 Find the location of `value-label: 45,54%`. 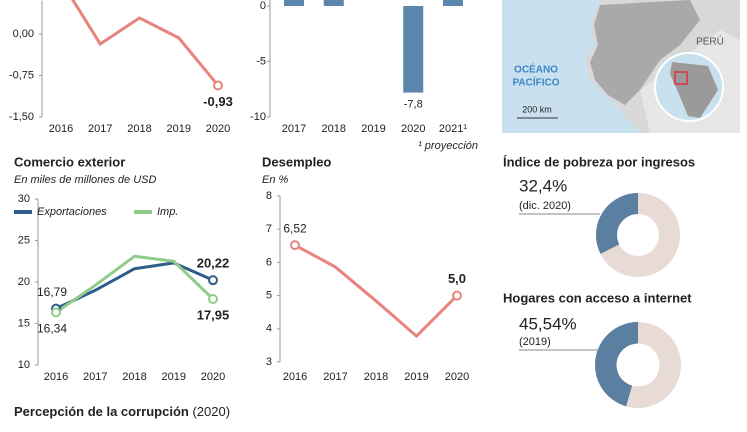

value-label: 45,54% is located at coordinates (548, 323).